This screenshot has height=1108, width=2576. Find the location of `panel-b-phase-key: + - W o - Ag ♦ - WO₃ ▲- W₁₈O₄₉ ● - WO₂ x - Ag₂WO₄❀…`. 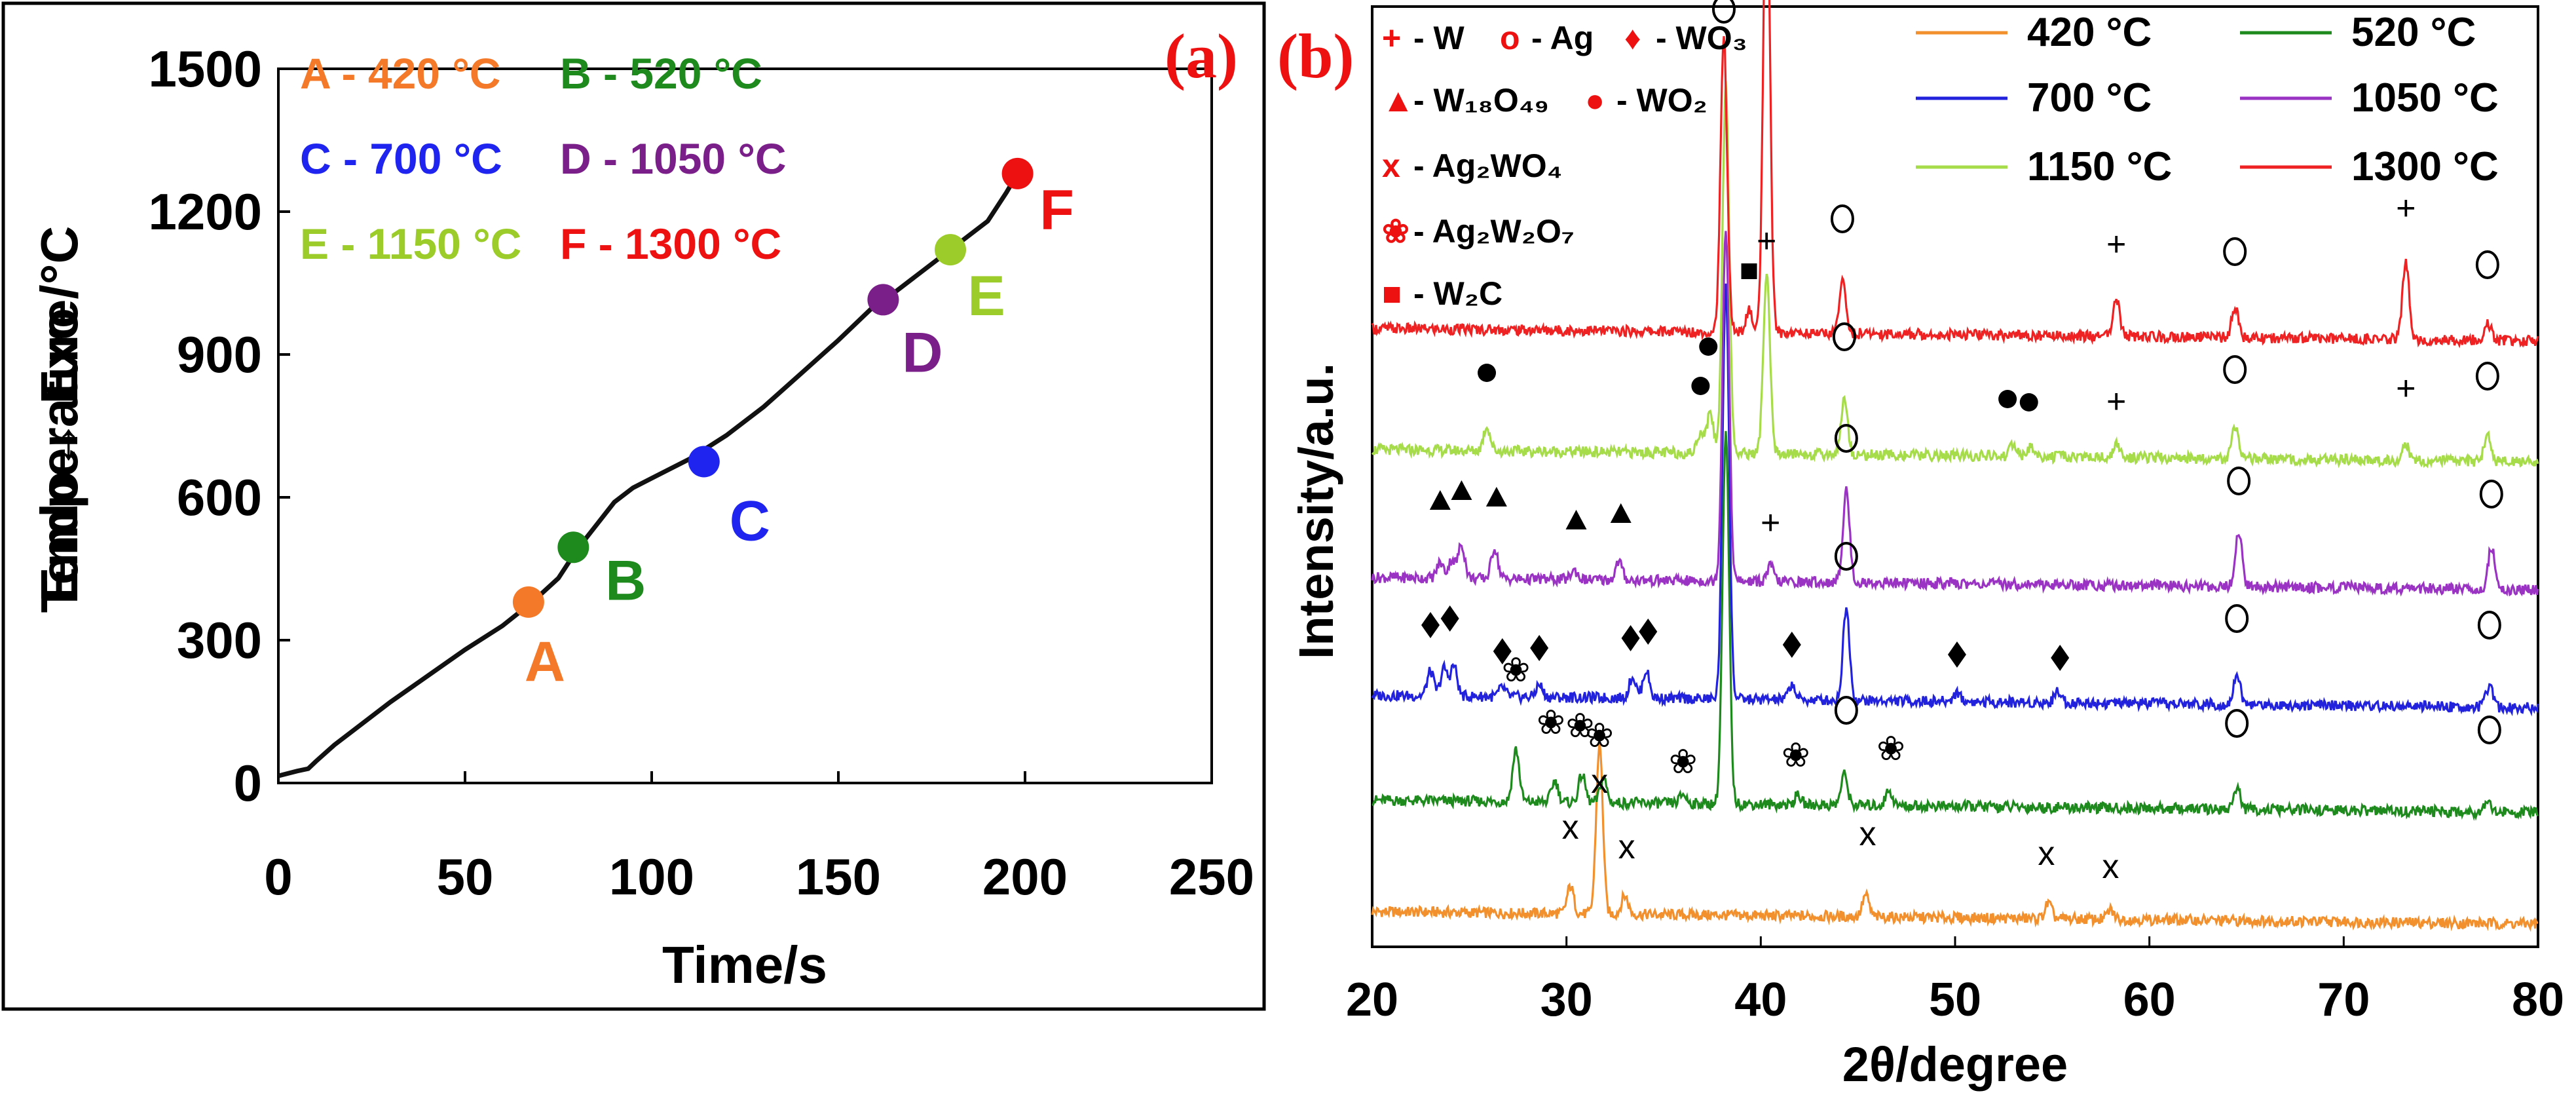

panel-b-phase-key: + - W o - Ag ♦ - WO₃ ▲- W₁₈O₄₉ ● - WO₂ x - Ag₂WO₄❀… is located at coordinates (1564, 166).